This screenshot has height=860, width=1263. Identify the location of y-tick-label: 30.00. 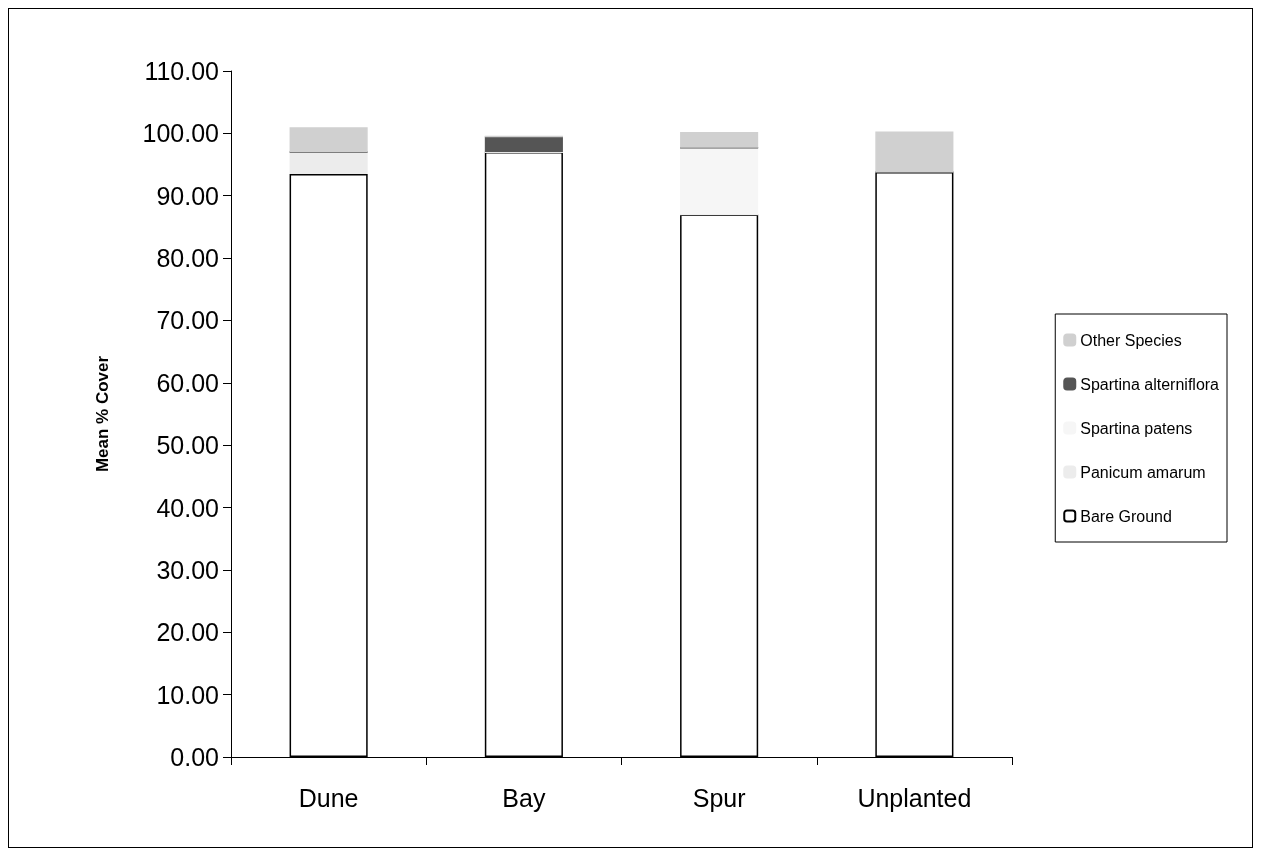
(187, 569).